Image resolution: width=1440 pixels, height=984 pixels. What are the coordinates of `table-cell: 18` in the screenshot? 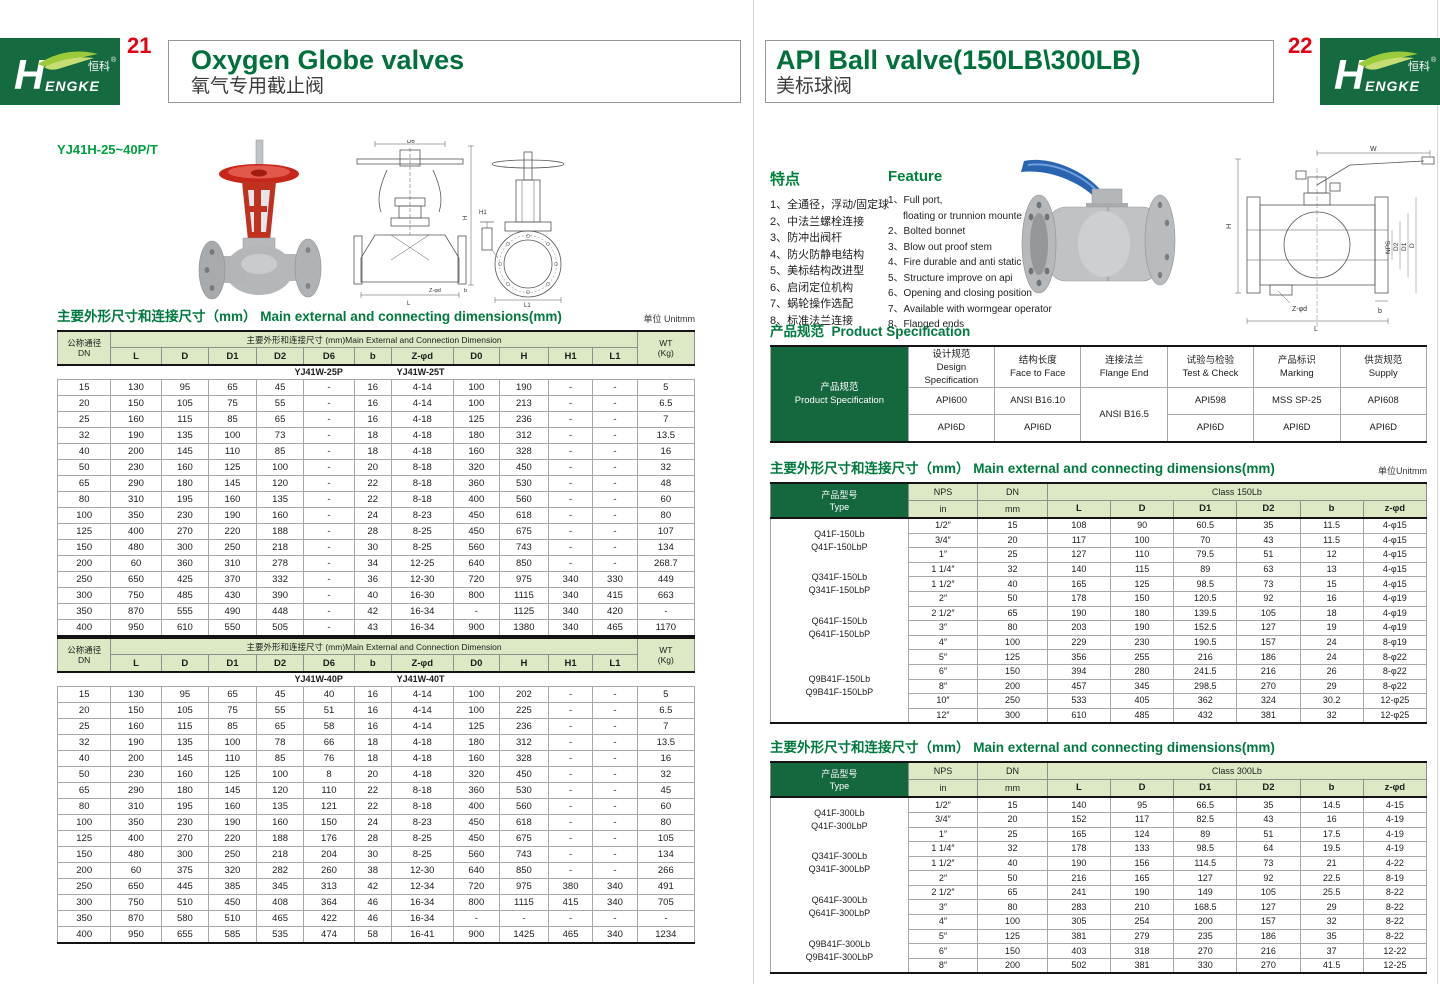 It's located at (1331, 613).